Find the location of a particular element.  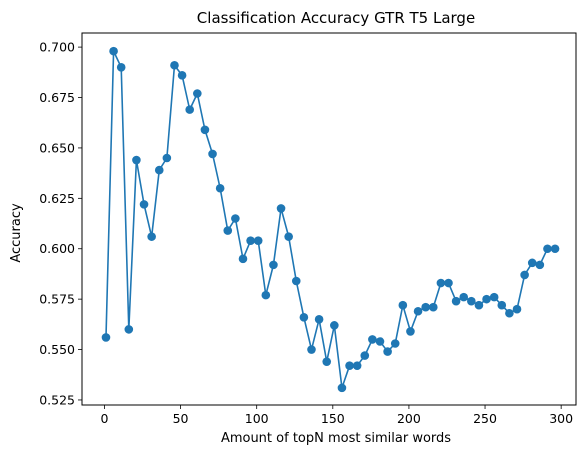

x-tick-label: 150 is located at coordinates (333, 418).